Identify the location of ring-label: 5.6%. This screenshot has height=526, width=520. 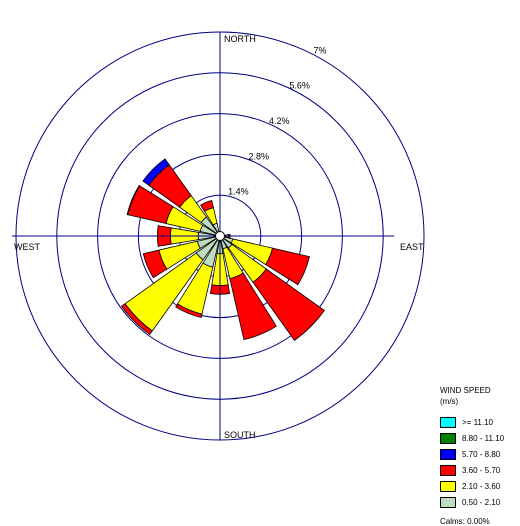
(299, 86).